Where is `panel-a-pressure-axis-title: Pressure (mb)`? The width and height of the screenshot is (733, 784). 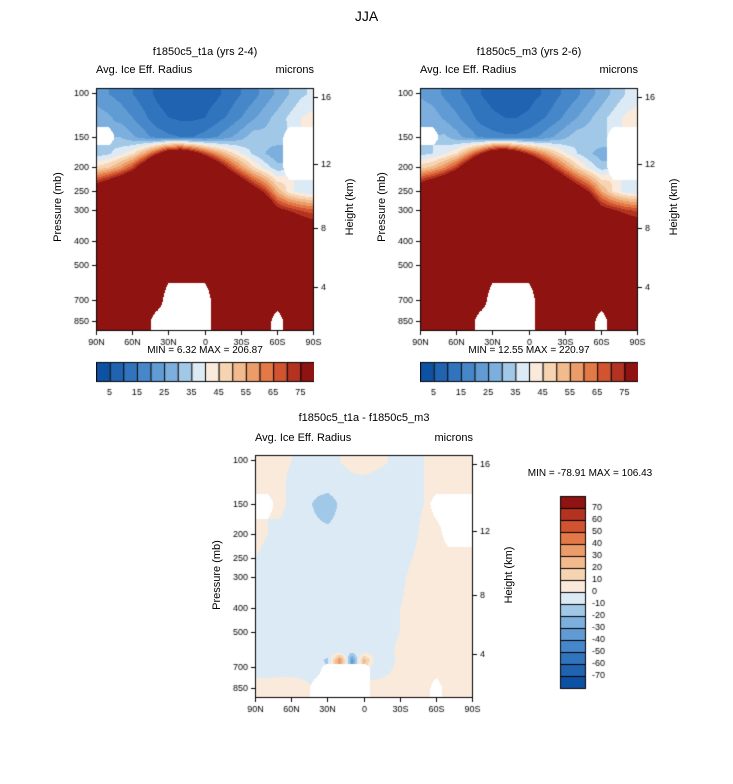
panel-a-pressure-axis-title: Pressure (mb) is located at coordinates (58, 207).